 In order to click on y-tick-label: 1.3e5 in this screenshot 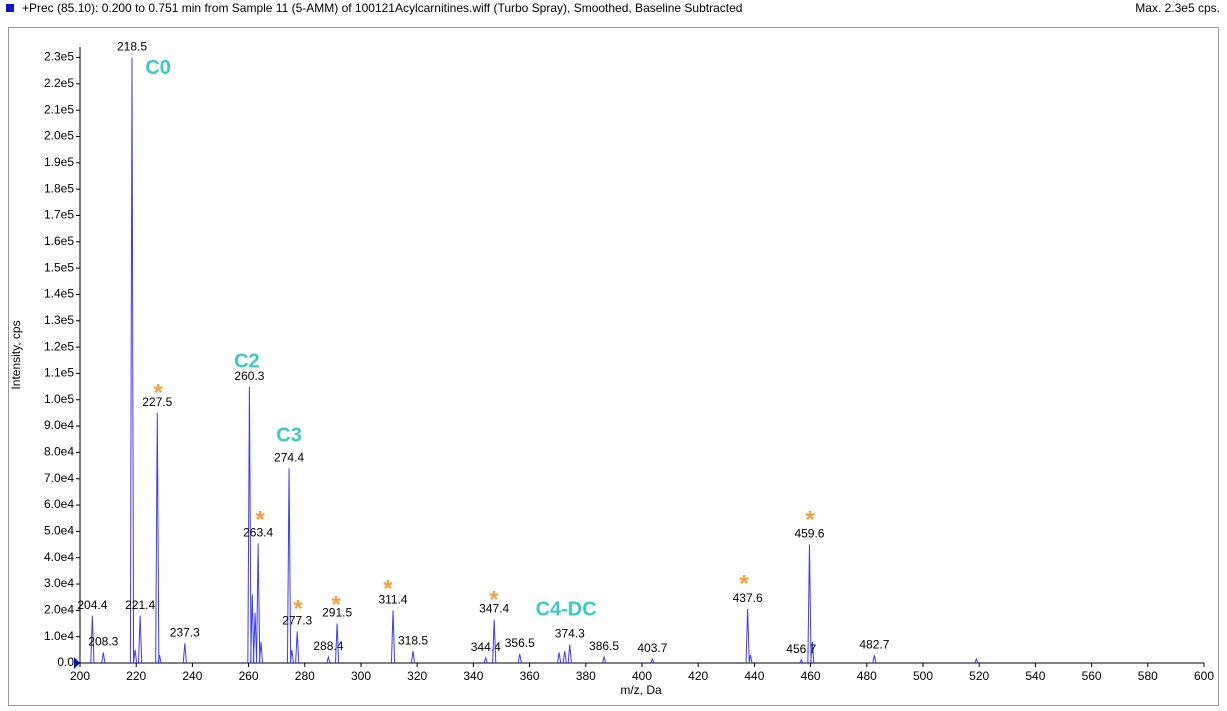, I will do `click(59, 320)`.